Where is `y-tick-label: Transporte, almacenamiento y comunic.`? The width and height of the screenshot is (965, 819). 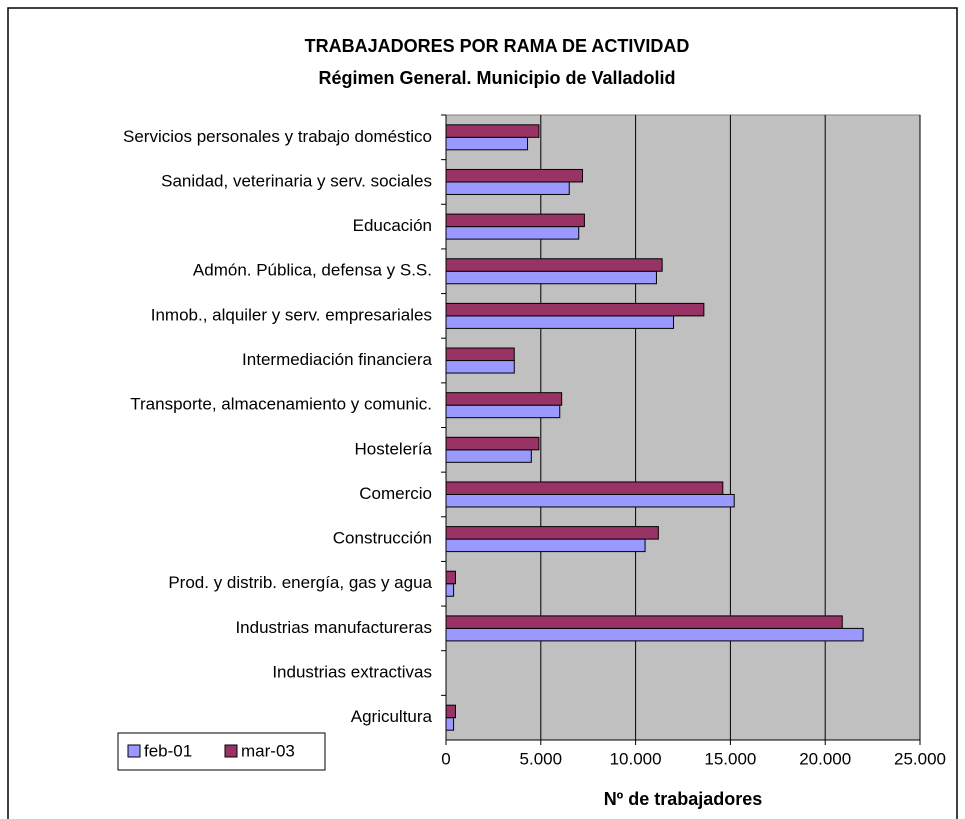 y-tick-label: Transporte, almacenamiento y comunic. is located at coordinates (281, 404).